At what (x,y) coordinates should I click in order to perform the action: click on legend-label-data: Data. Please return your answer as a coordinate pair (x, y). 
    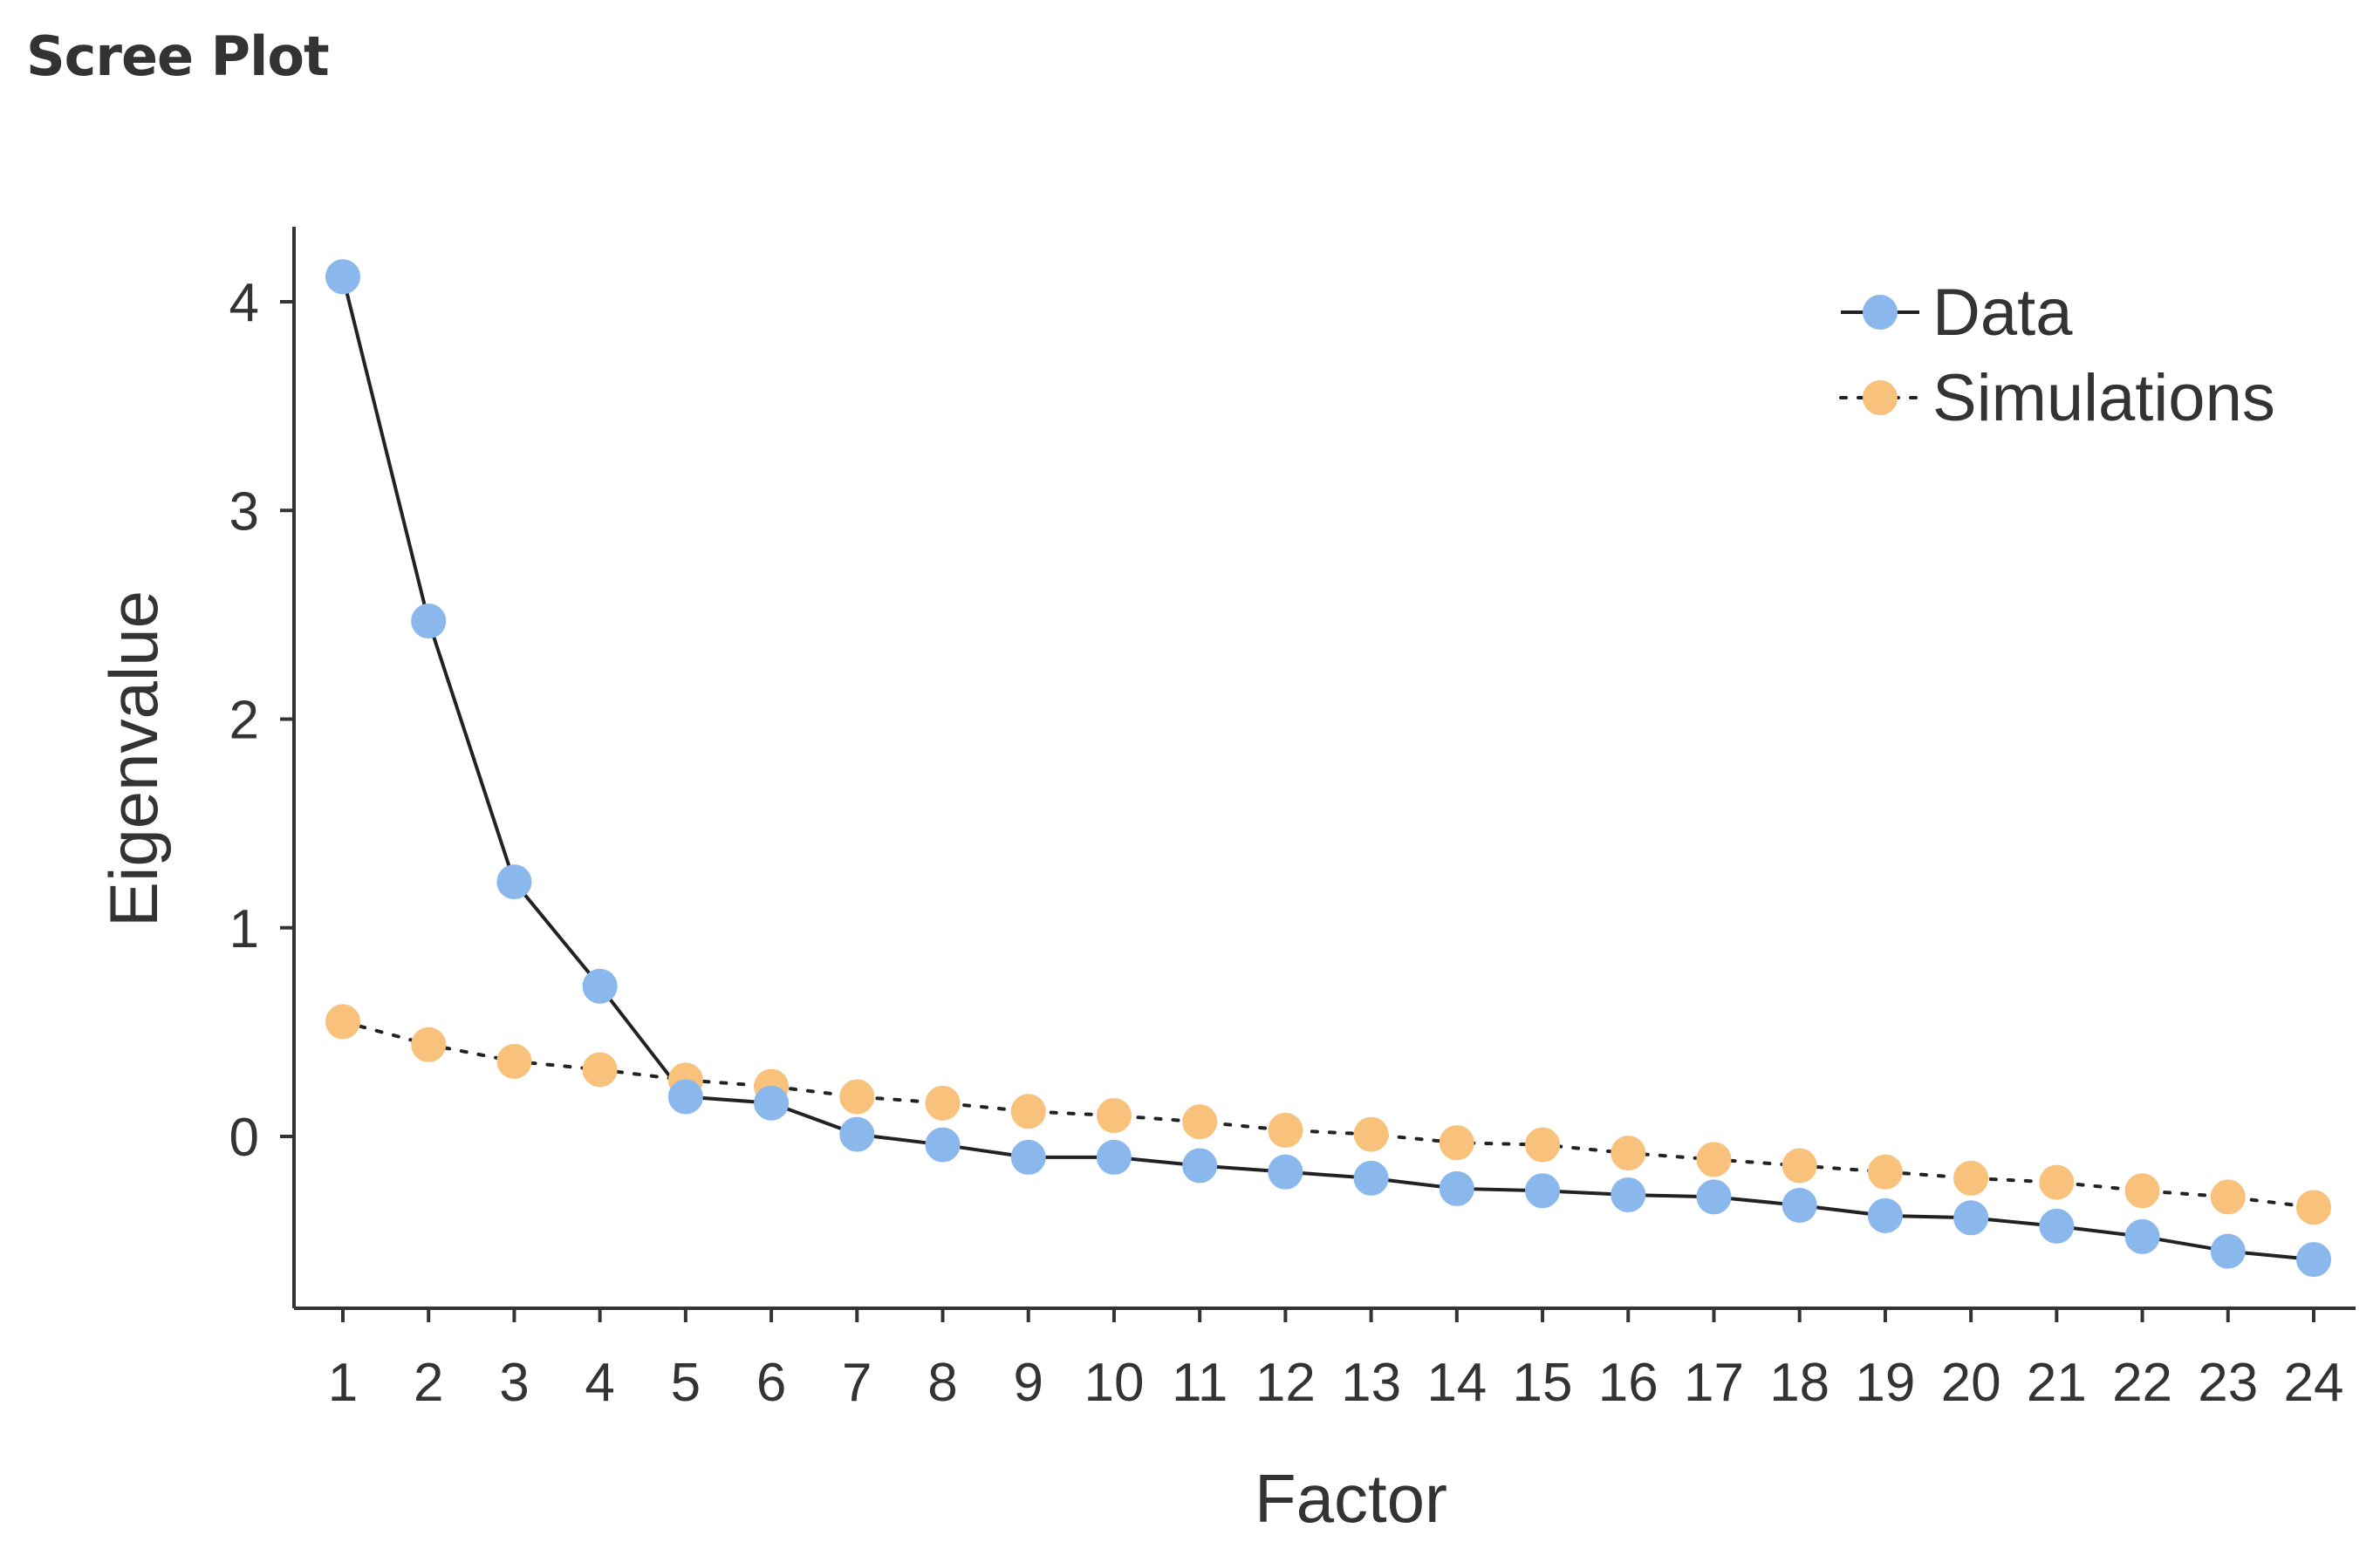
    Looking at the image, I should click on (2002, 313).